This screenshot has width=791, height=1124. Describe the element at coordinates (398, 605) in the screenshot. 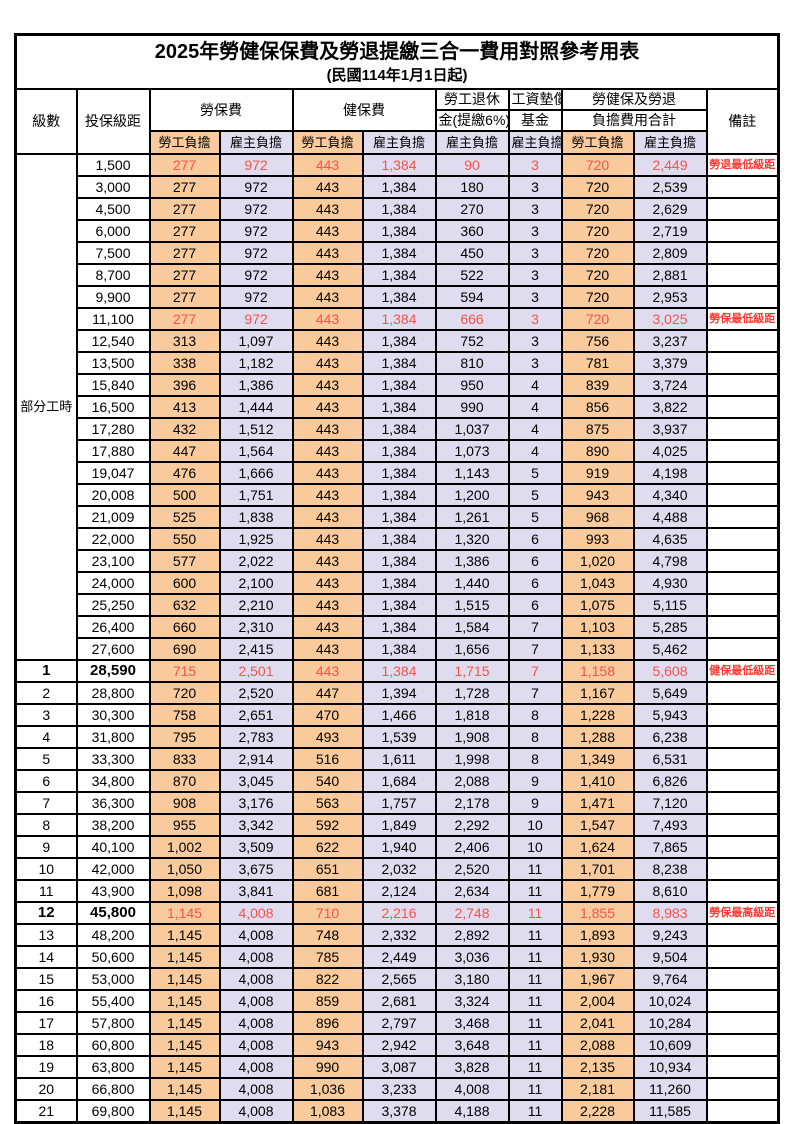

I see `table-row: 25,250 632 2,210 443 1,384 1,515 6 1,075 5,115` at that location.